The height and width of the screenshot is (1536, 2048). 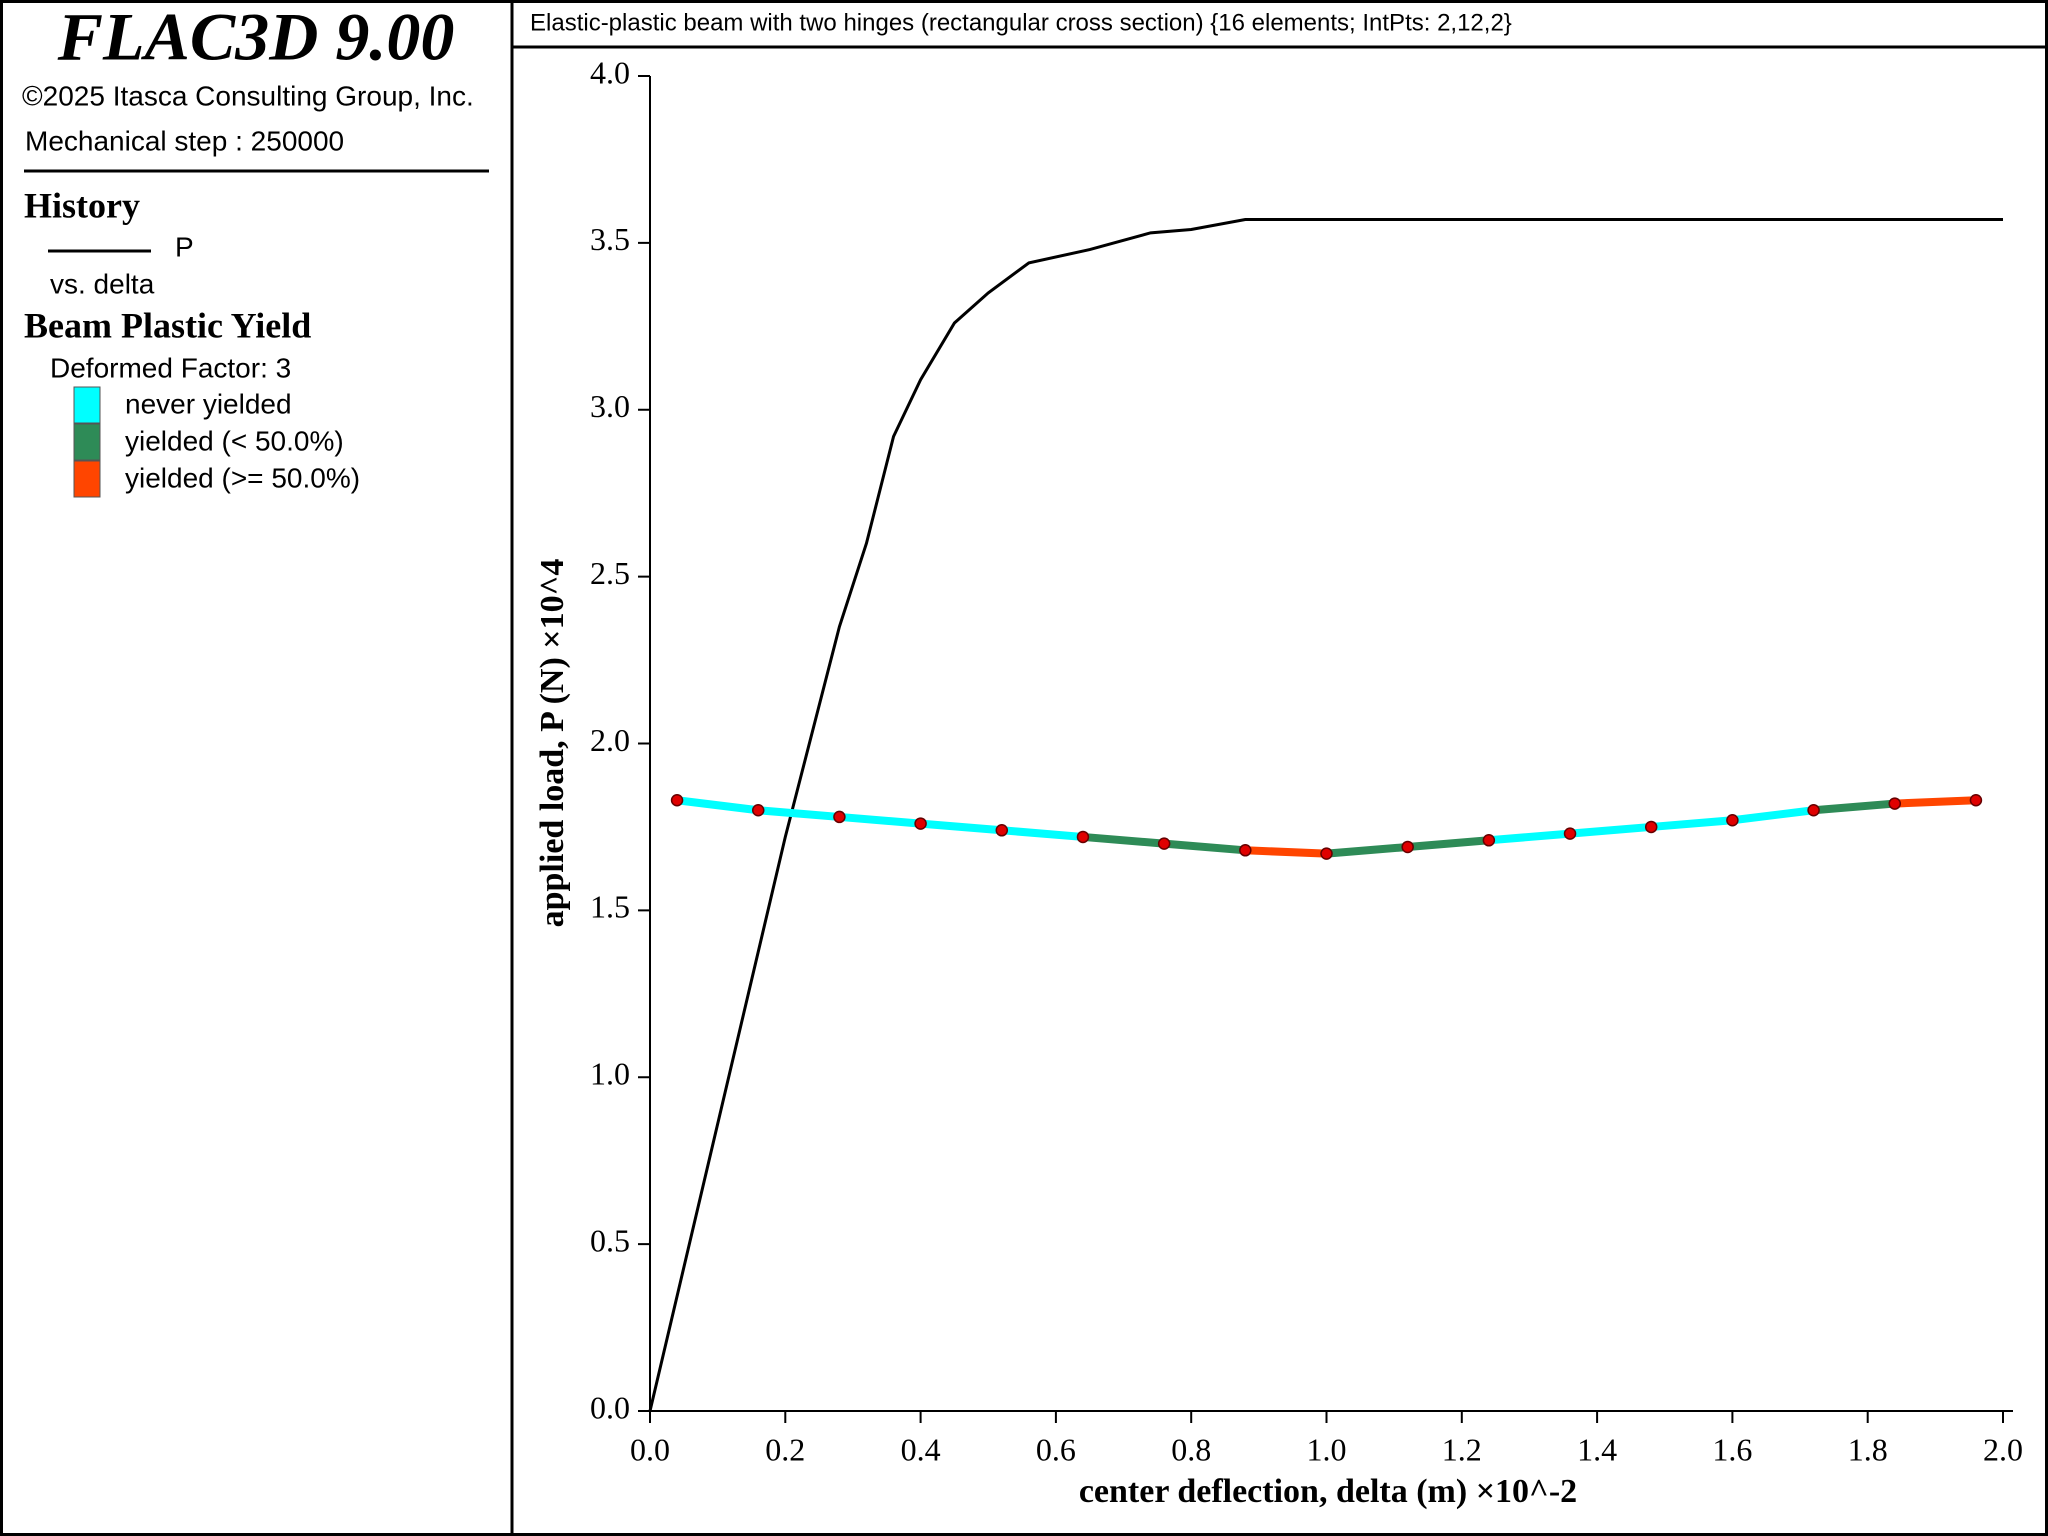 What do you see at coordinates (610, 1240) in the screenshot?
I see `y-tick-label: 0.5` at bounding box center [610, 1240].